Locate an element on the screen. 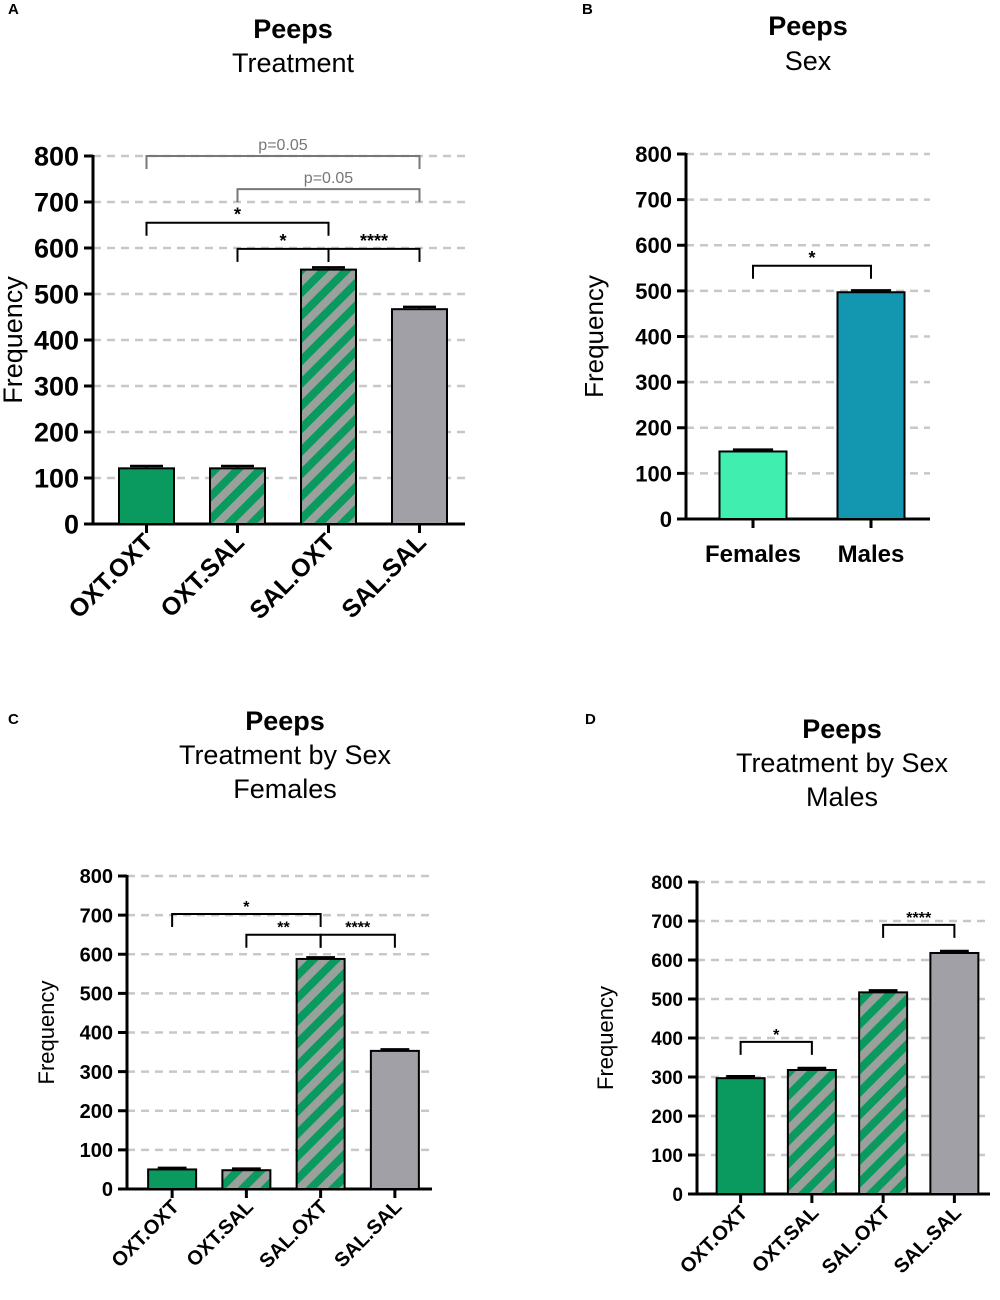  panel-letter: B is located at coordinates (587, 9).